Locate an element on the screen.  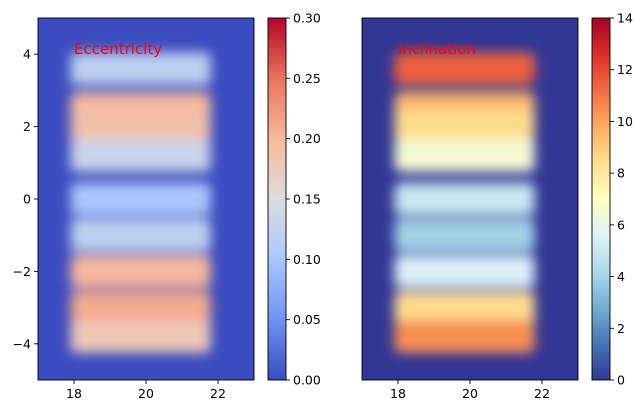
colorbar-tick-label: 0.00 is located at coordinates (307, 380).